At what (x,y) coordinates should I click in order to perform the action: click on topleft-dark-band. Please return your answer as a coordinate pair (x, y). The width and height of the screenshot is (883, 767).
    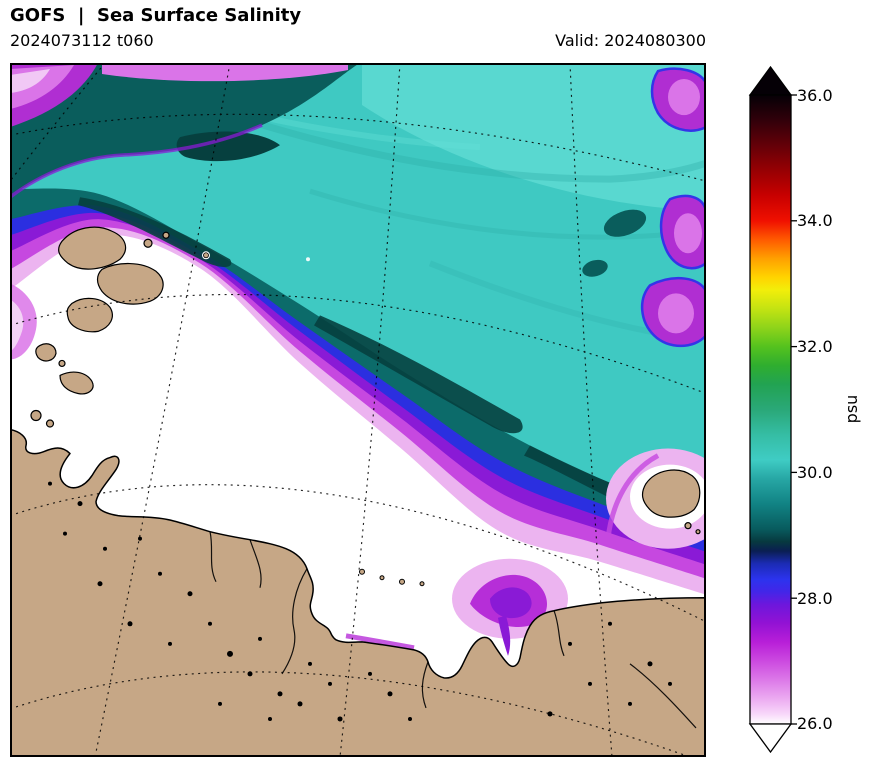
    Looking at the image, I should click on (185, 130).